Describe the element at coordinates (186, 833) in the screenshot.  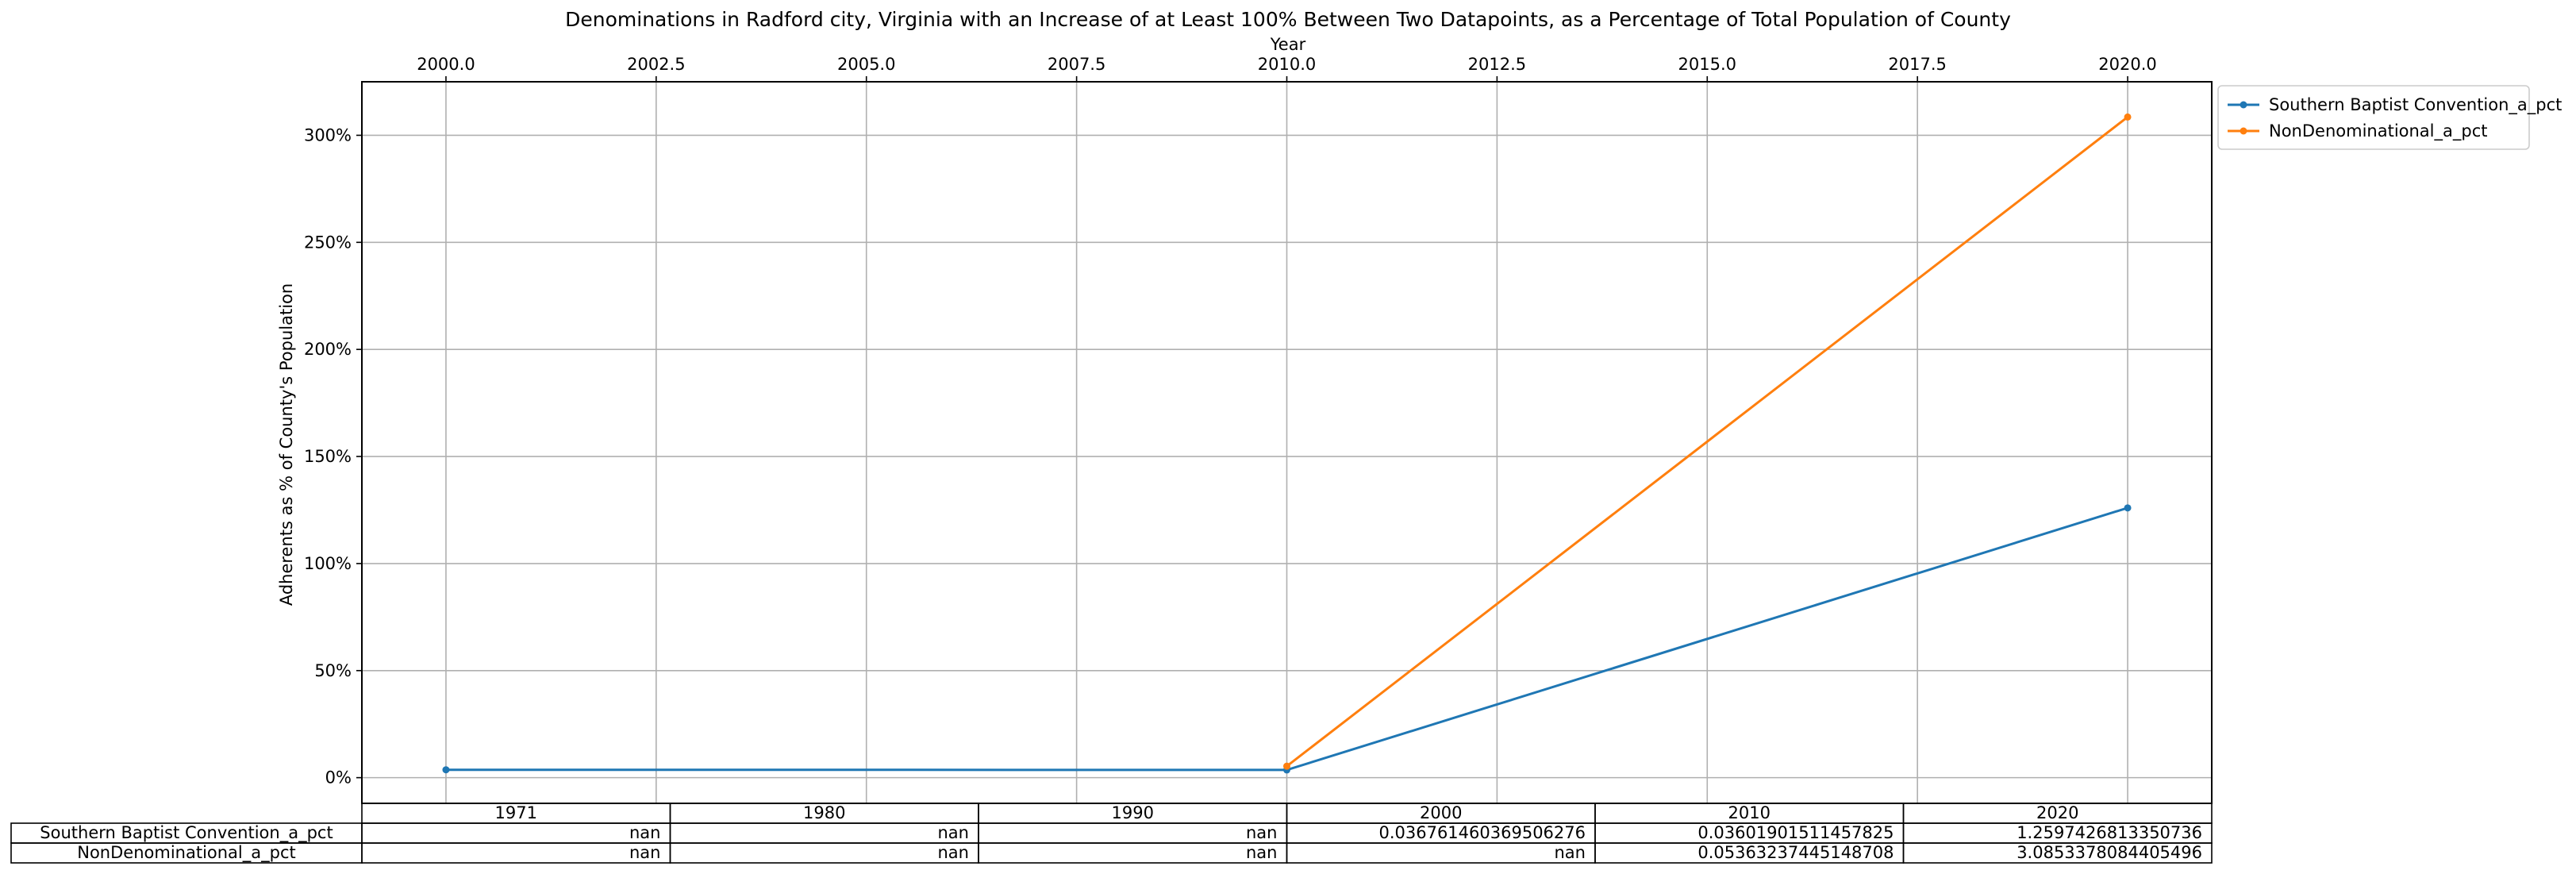
I see `table-row-label: Southern Baptist Convention_a_pct` at that location.